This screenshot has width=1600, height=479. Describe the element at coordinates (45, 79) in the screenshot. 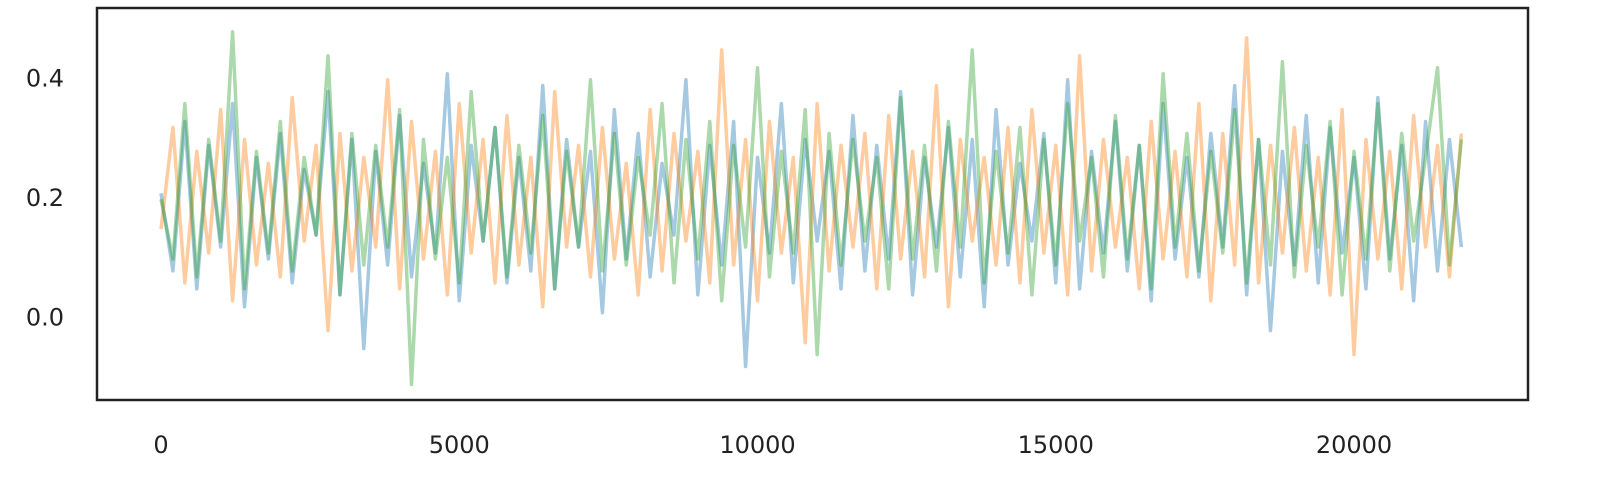

I see `y-tick-label: 0.4` at that location.